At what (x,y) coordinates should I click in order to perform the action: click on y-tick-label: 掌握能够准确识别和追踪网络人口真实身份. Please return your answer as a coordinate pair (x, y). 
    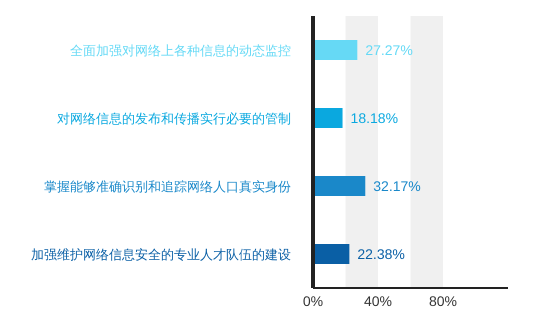
    Looking at the image, I should click on (167, 187).